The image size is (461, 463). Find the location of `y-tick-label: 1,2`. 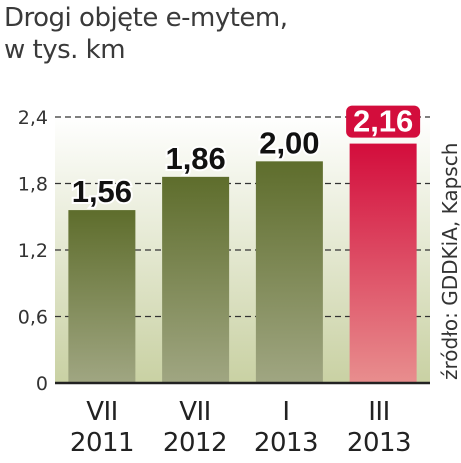

y-tick-label: 1,2 is located at coordinates (33, 251).